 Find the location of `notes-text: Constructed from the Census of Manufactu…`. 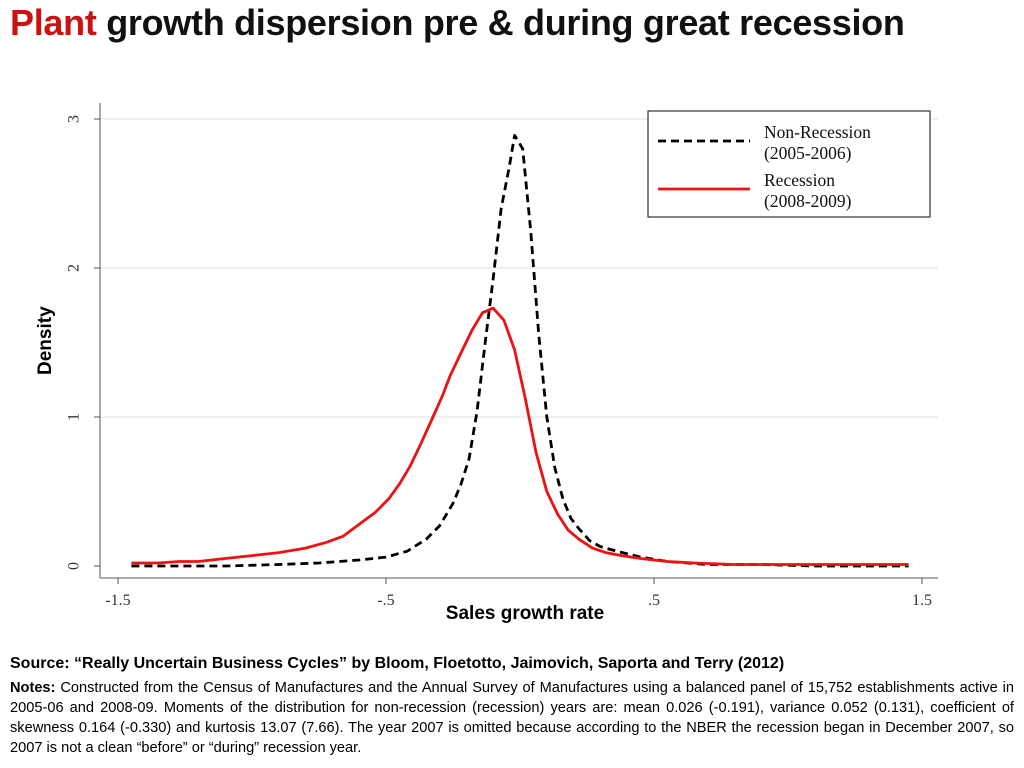

notes-text: Constructed from the Census of Manufactu… is located at coordinates (512, 718).